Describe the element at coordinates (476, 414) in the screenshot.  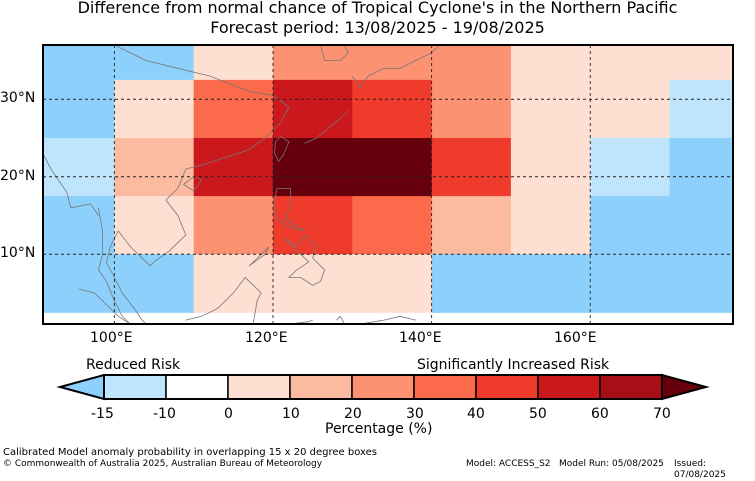
I see `cbar-tick-6: 40` at that location.